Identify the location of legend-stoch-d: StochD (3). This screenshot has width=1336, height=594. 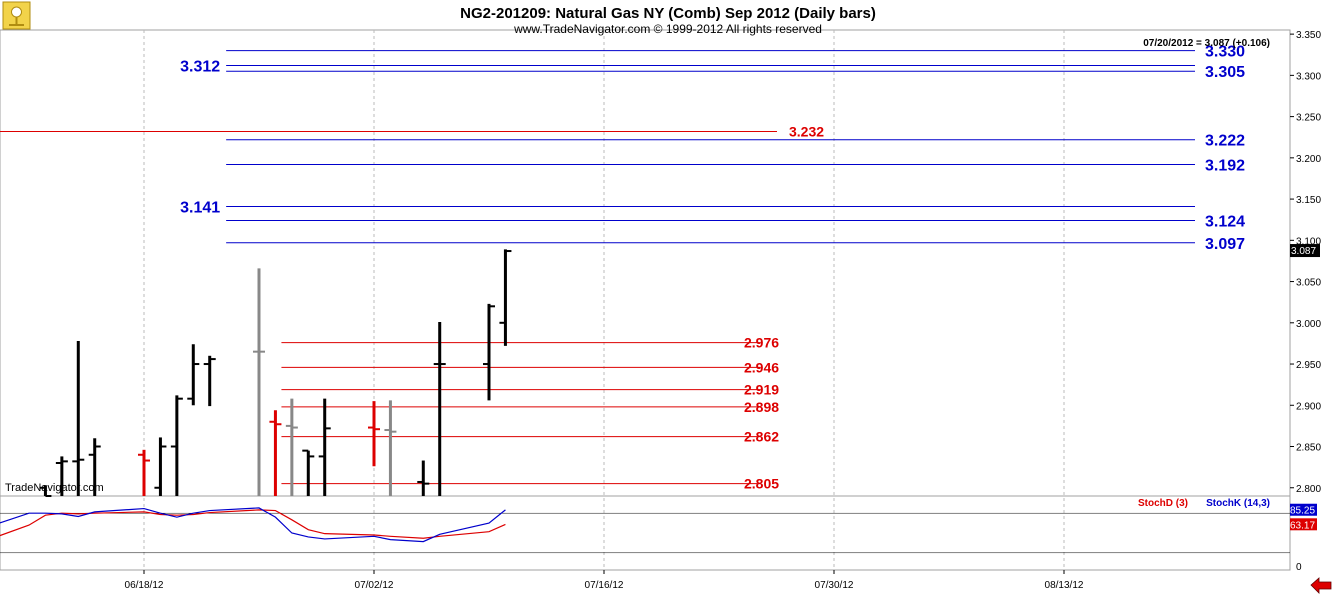
(1163, 503).